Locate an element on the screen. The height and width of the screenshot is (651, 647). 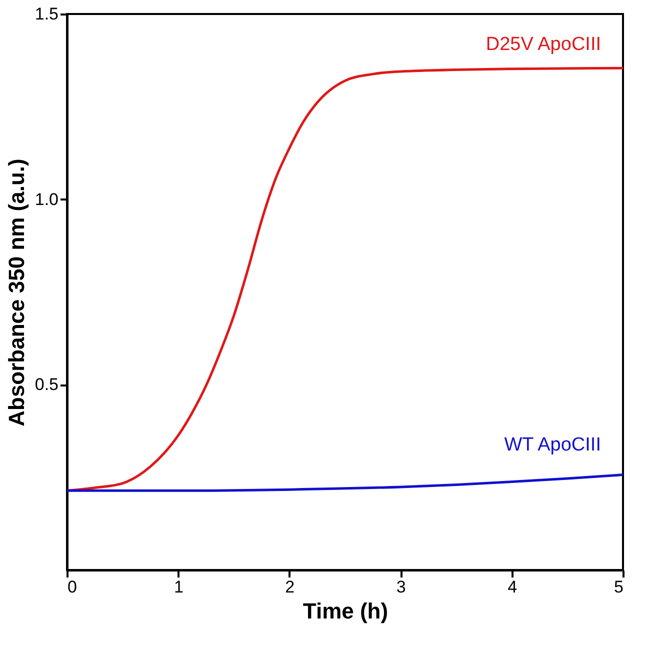
series-label: WT ApoCIII is located at coordinates (552, 445).